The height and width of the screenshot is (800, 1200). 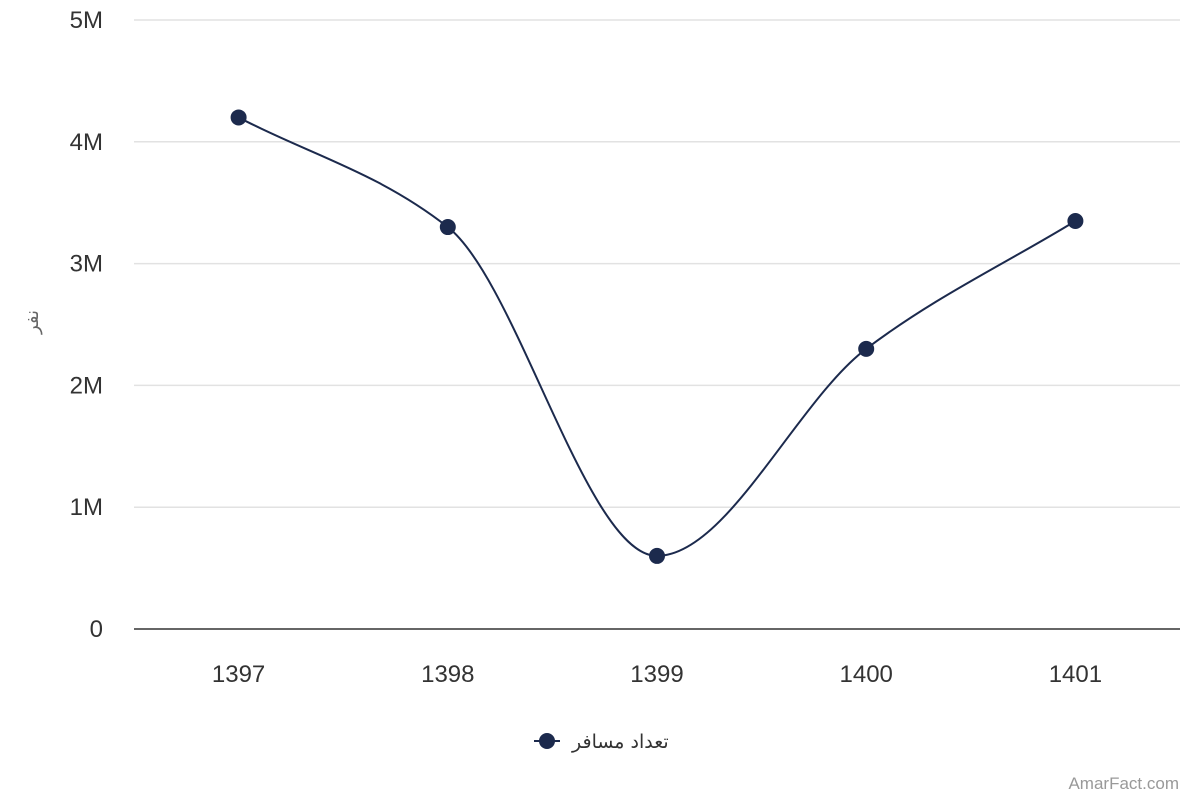 I want to click on x-tick-label: 1400, so click(x=866, y=674).